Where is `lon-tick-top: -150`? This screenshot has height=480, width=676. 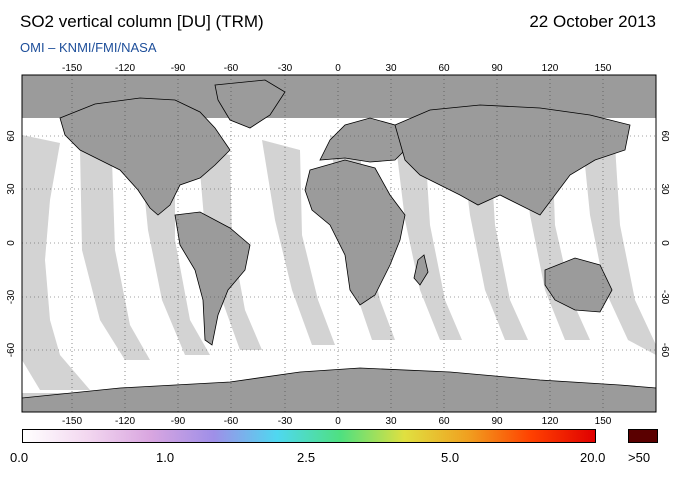
lon-tick-top: -150 is located at coordinates (72, 68).